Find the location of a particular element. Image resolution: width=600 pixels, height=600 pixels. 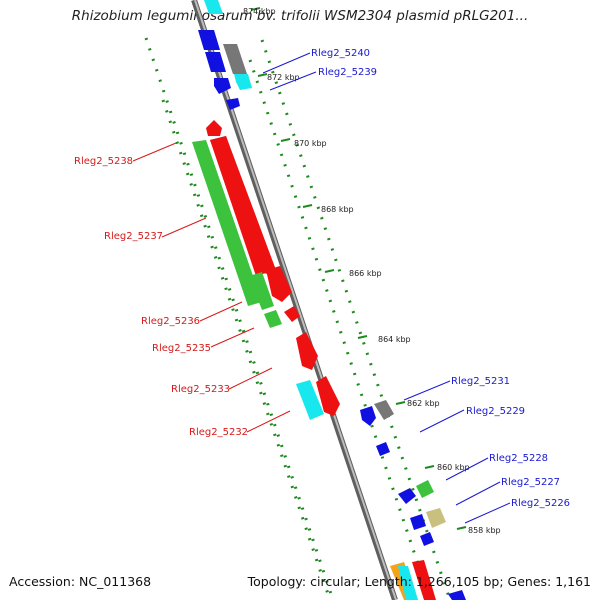

tick-label: 866 kbp is located at coordinates (365, 273).